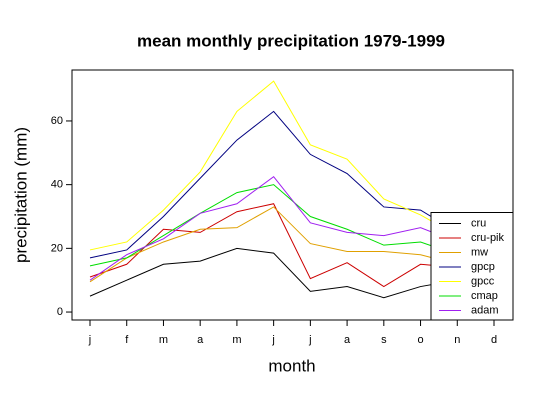  I want to click on legend-label: mw, so click(479, 252).